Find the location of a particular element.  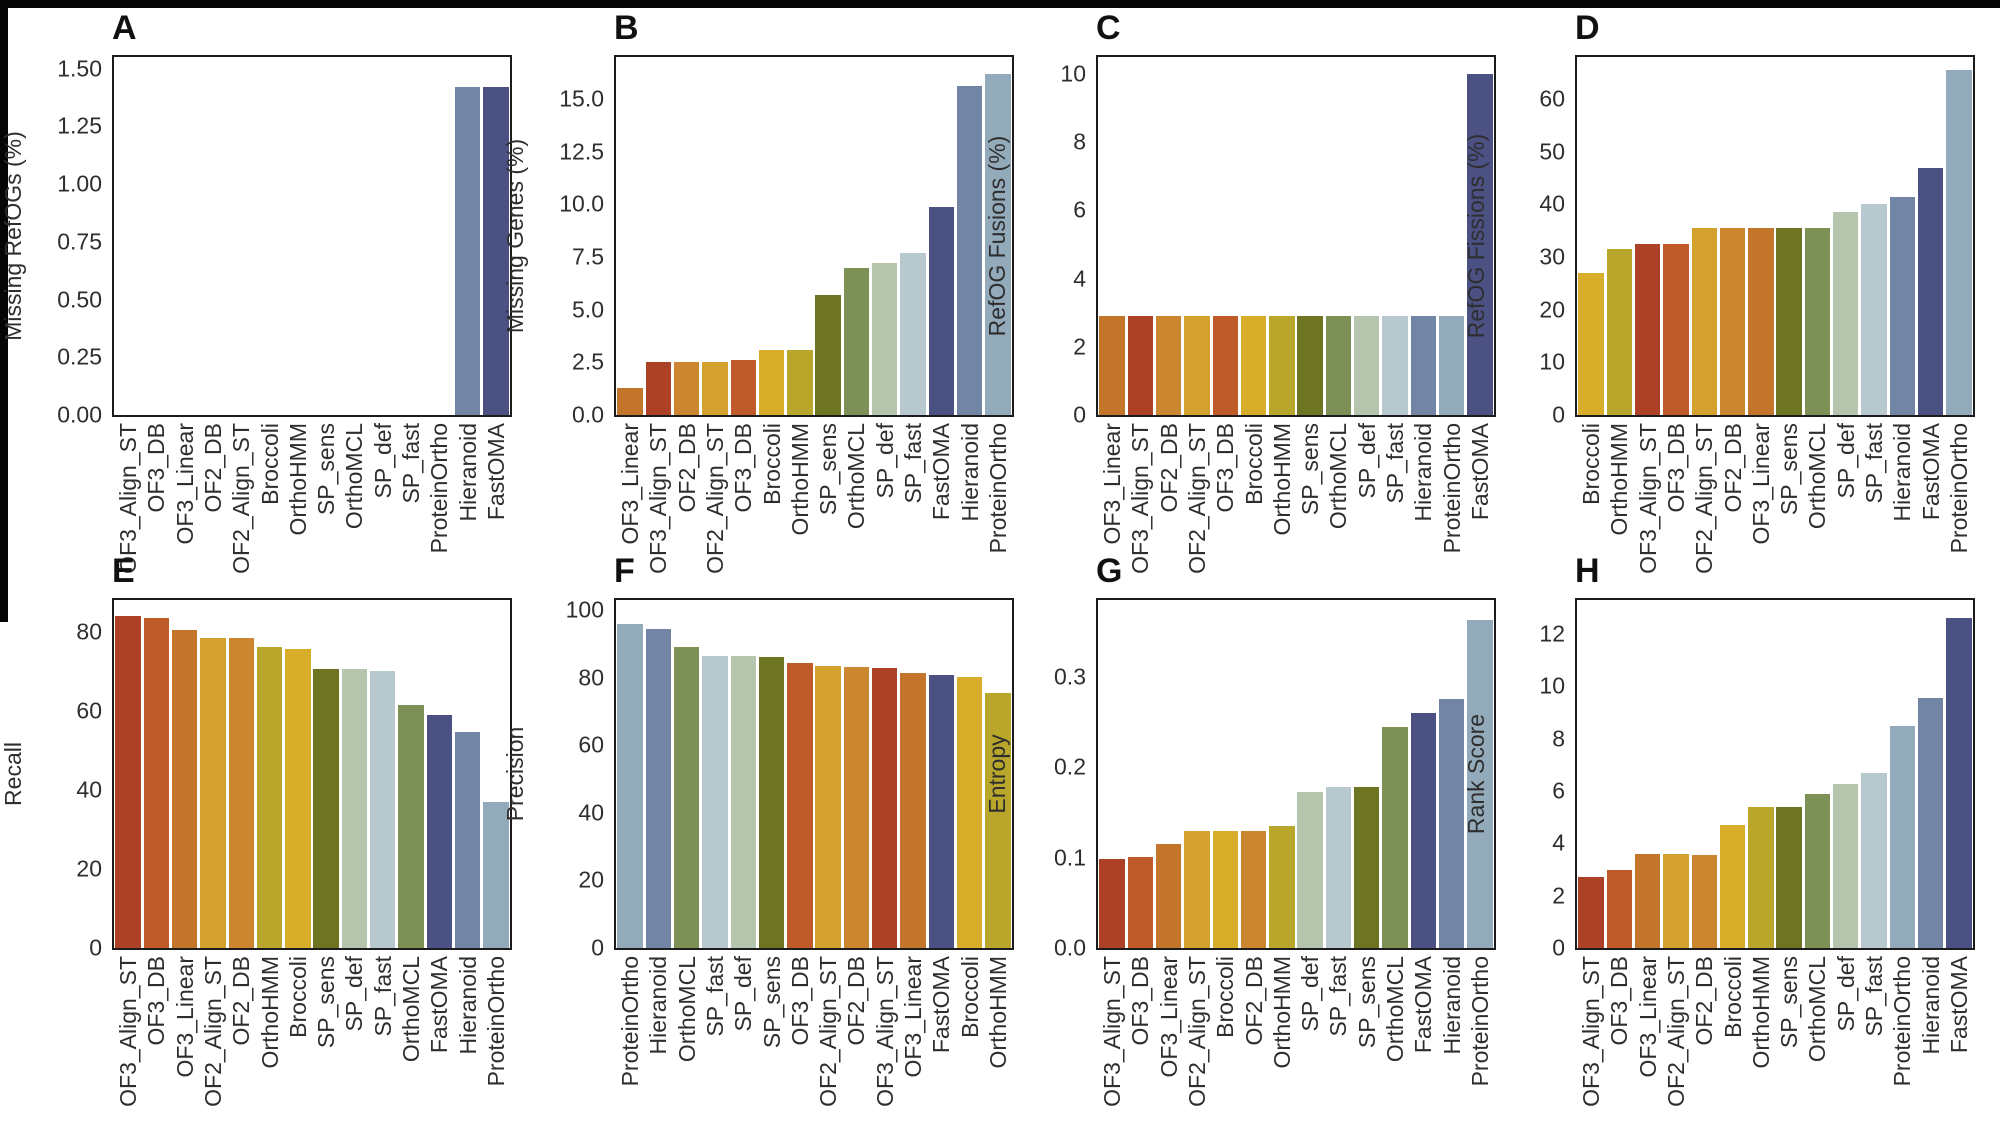

y-axis-label-H: Rank Score is located at coordinates (1476, 774).